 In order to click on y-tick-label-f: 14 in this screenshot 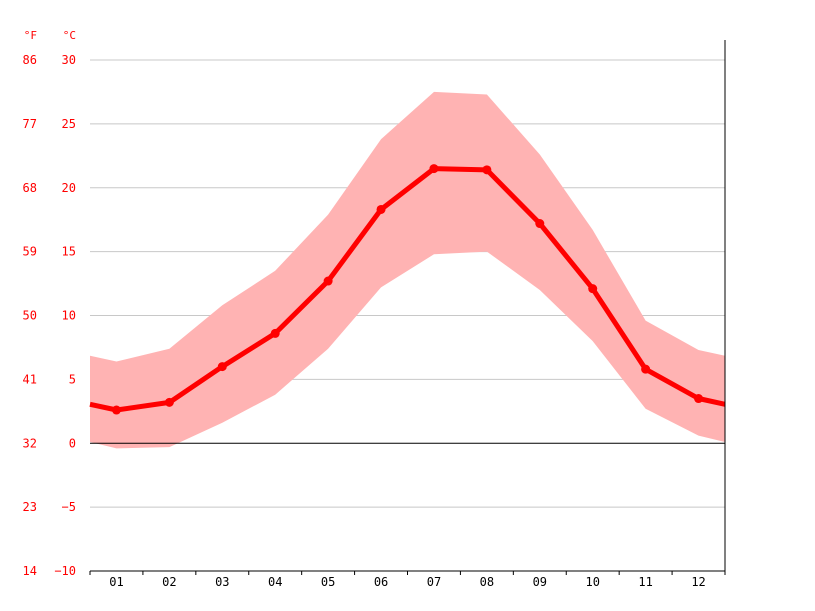, I will do `click(30, 571)`.